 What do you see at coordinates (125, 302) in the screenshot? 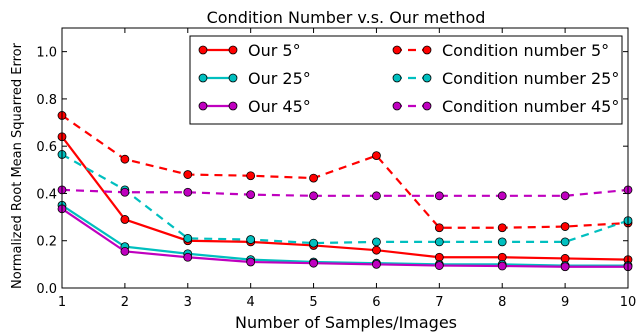
I see `x-tick-label: 2` at bounding box center [125, 302].